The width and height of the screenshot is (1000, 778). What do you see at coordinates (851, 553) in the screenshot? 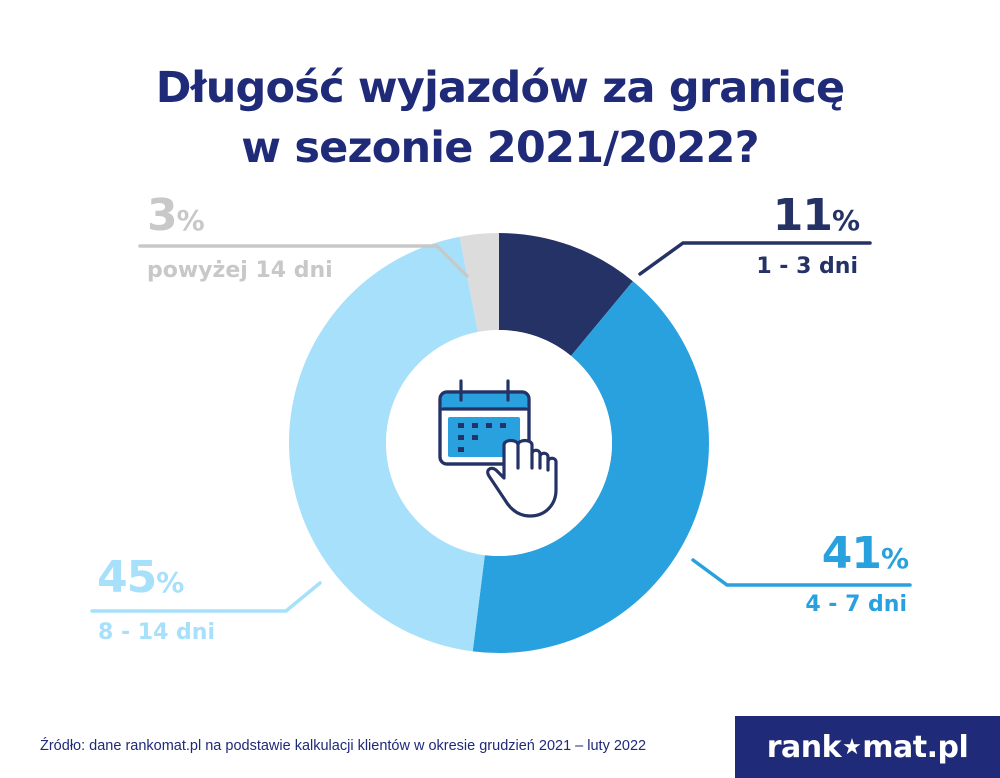
I see `value-number: 41` at bounding box center [851, 553].